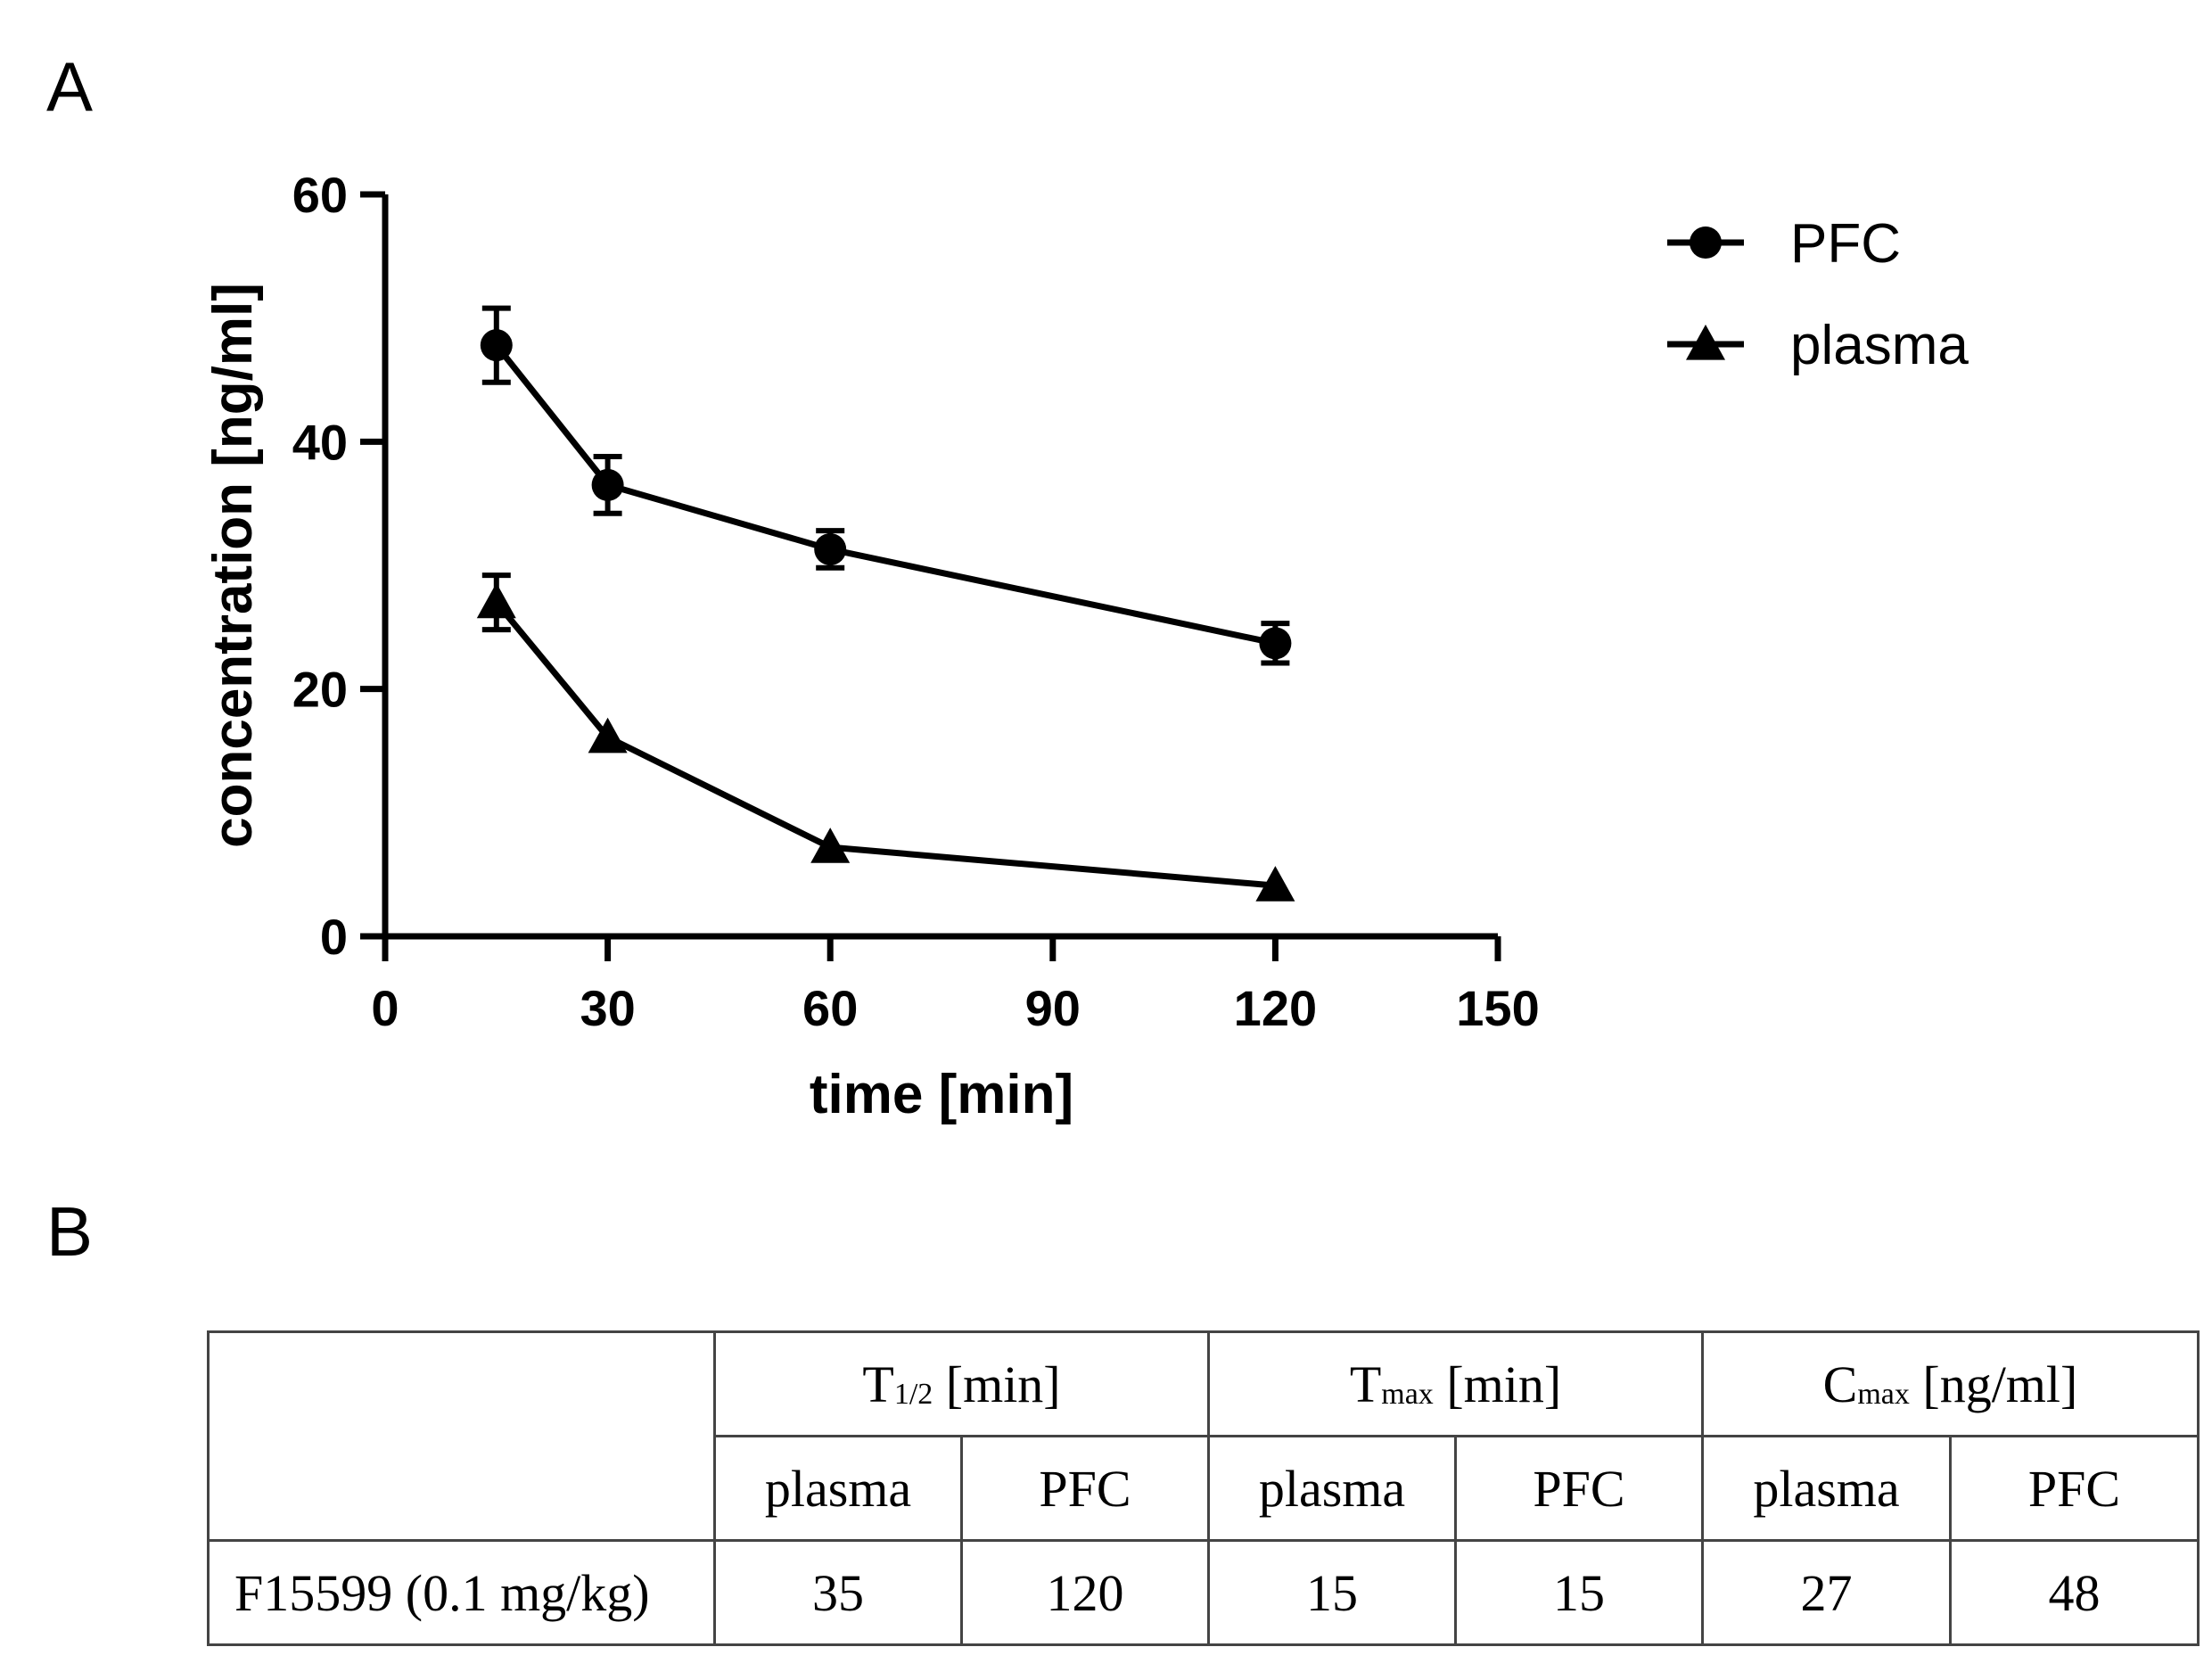  Describe the element at coordinates (830, 1008) in the screenshot. I see `x-tick-label: 60` at that location.